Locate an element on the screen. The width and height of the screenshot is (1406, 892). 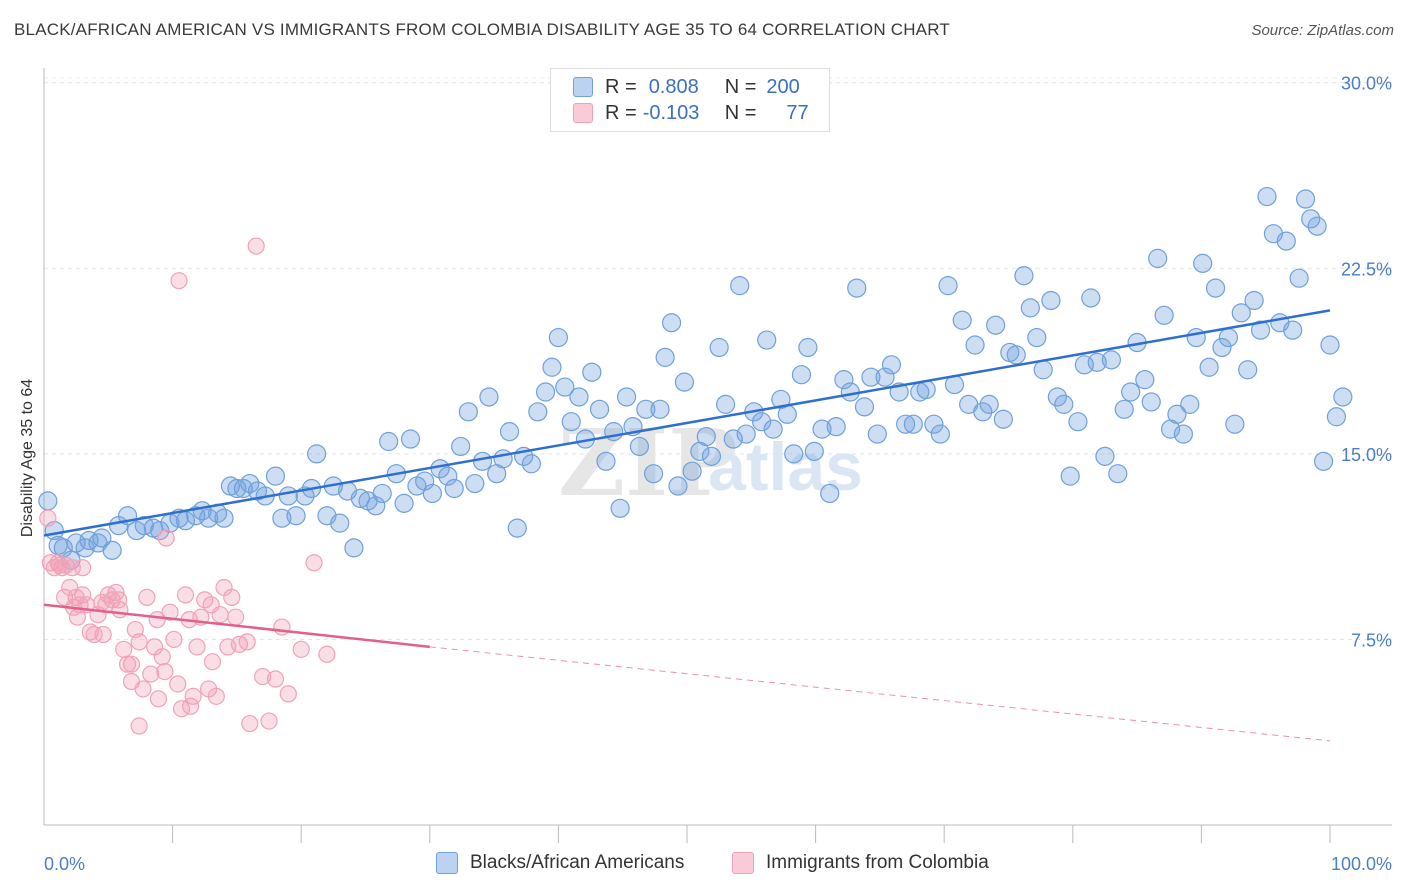
pink-trend-extension is located at coordinates (880, 694).